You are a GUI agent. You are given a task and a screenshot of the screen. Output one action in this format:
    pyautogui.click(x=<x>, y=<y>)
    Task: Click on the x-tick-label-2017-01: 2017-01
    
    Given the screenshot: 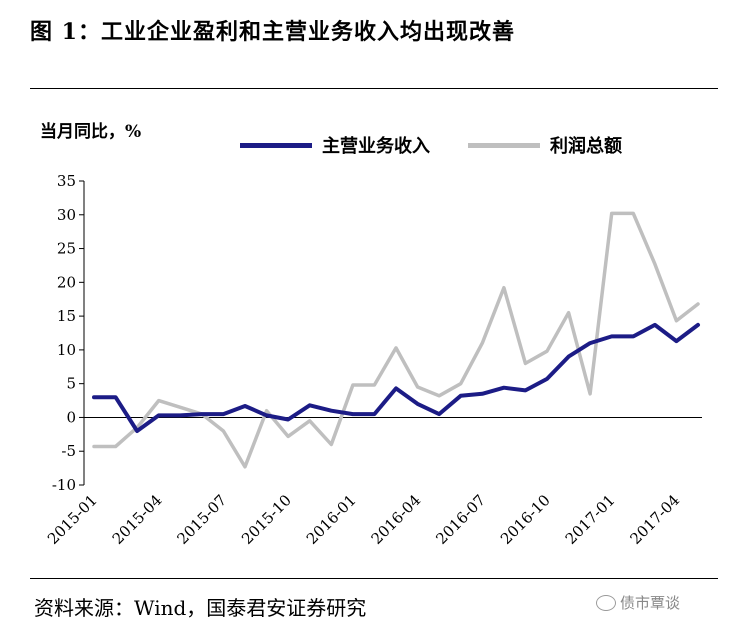 What is the action you would take?
    pyautogui.click(x=590, y=519)
    